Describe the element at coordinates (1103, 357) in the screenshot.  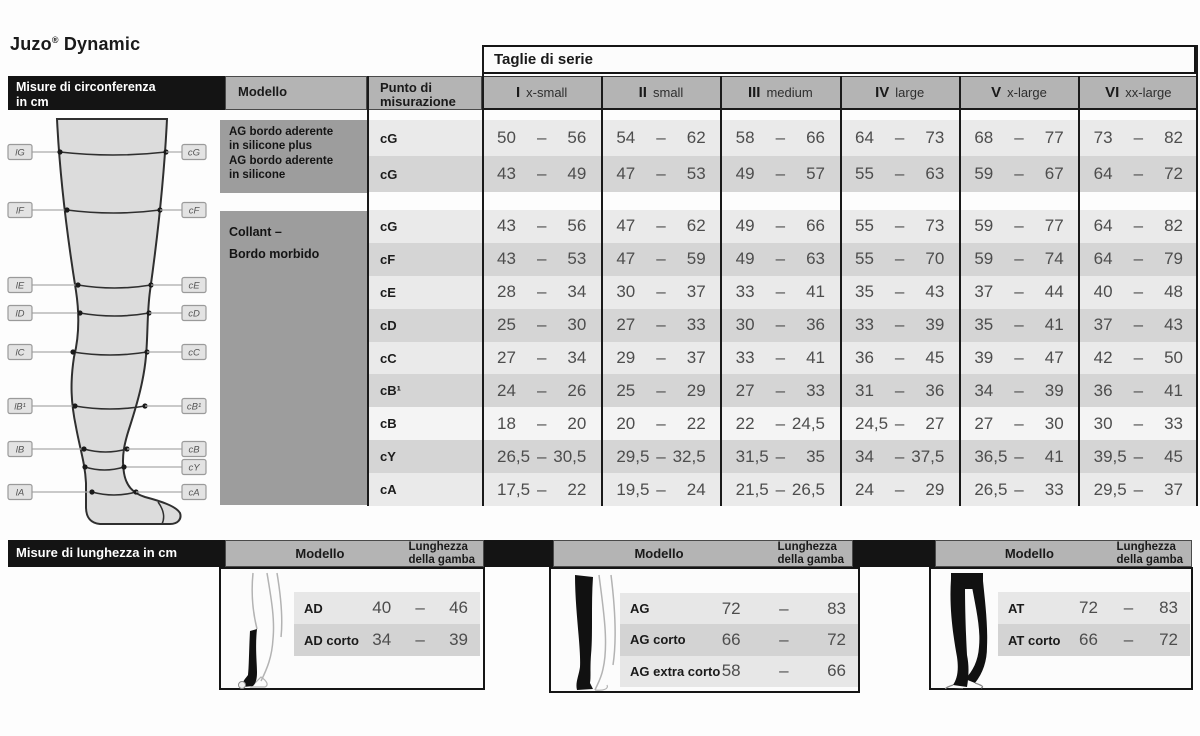
I see `range-low: 42` at that location.